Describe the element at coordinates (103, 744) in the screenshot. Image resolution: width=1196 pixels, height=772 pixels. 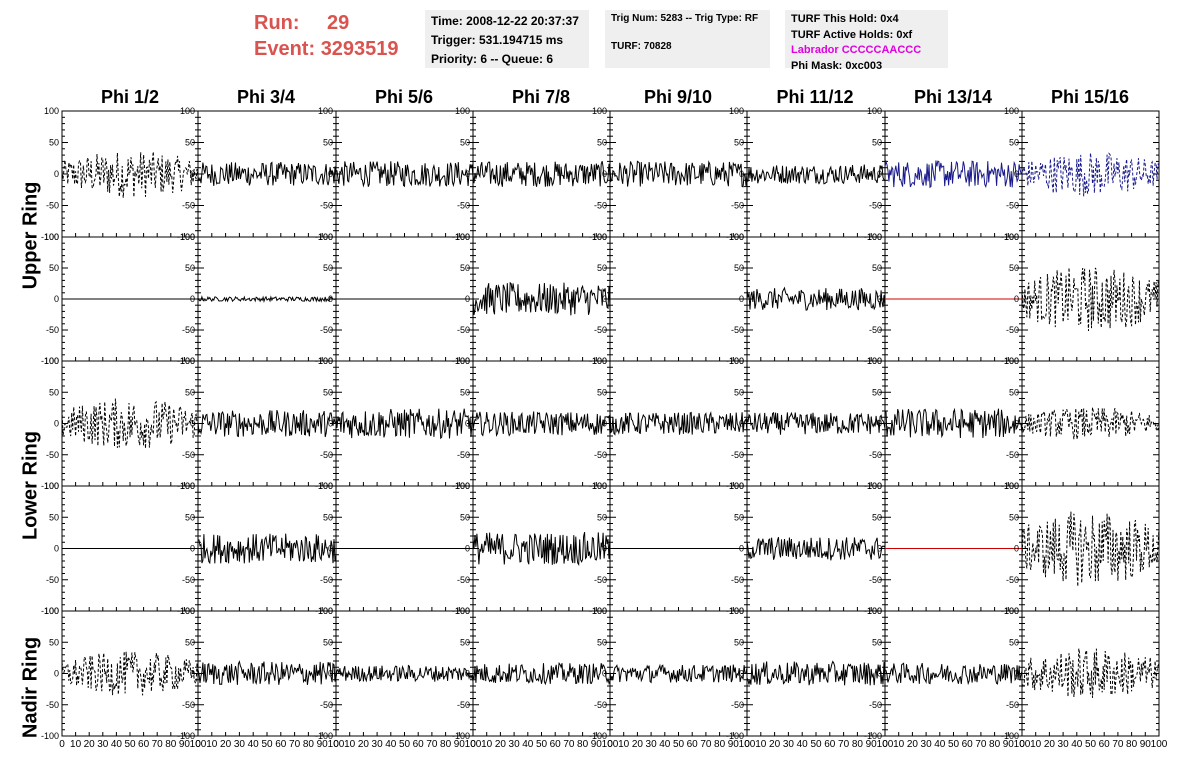
I see `x-tick-label: 30` at that location.